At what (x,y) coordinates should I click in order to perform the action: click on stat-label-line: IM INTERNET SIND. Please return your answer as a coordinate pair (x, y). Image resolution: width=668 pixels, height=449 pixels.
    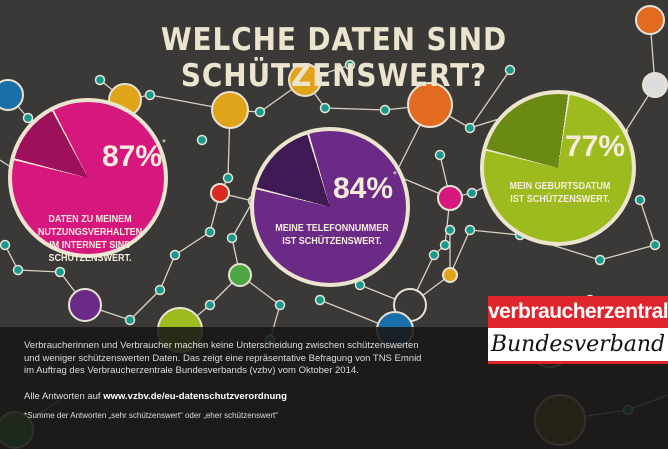
    Looking at the image, I should click on (90, 245).